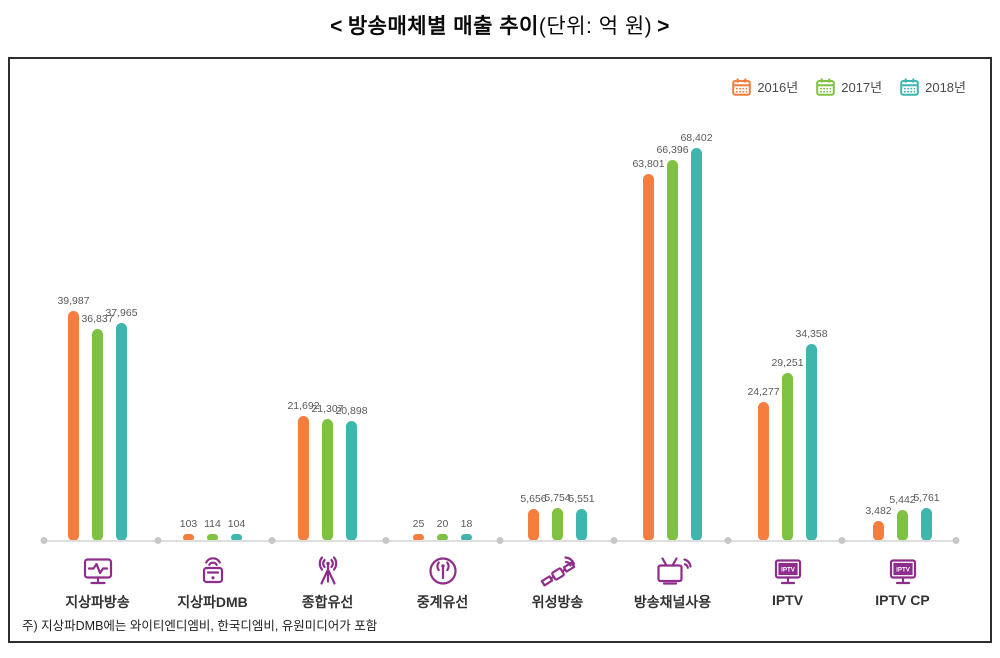  I want to click on bar-value-label: 36,837, so click(97, 319).